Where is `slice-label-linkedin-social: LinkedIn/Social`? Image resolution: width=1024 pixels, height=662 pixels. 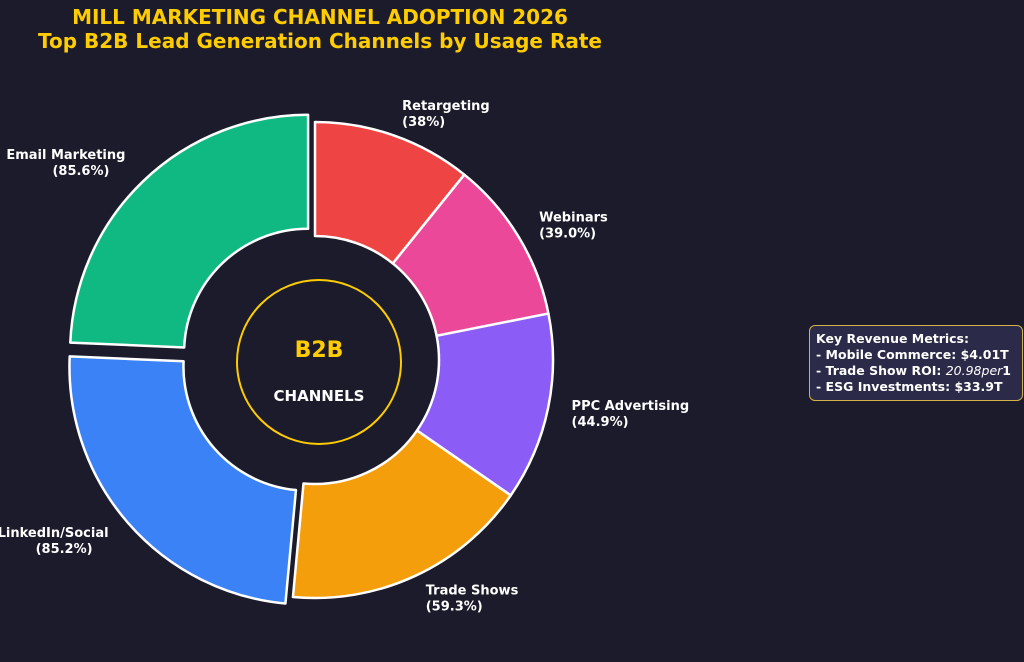 slice-label-linkedin-social: LinkedIn/Social is located at coordinates (54, 533).